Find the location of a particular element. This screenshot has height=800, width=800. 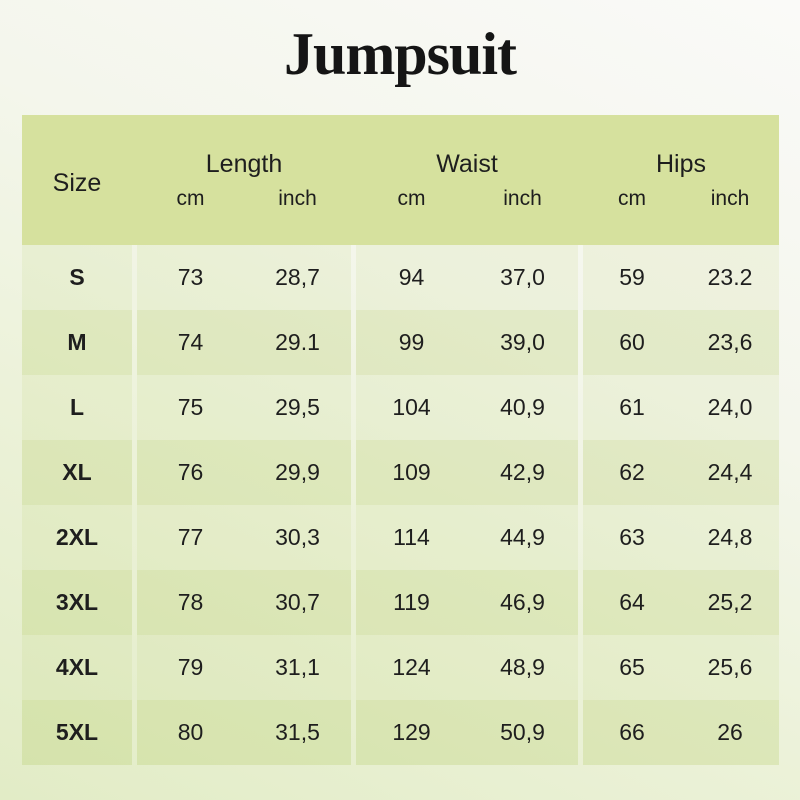

value-cell: 29,9 is located at coordinates (297, 472).